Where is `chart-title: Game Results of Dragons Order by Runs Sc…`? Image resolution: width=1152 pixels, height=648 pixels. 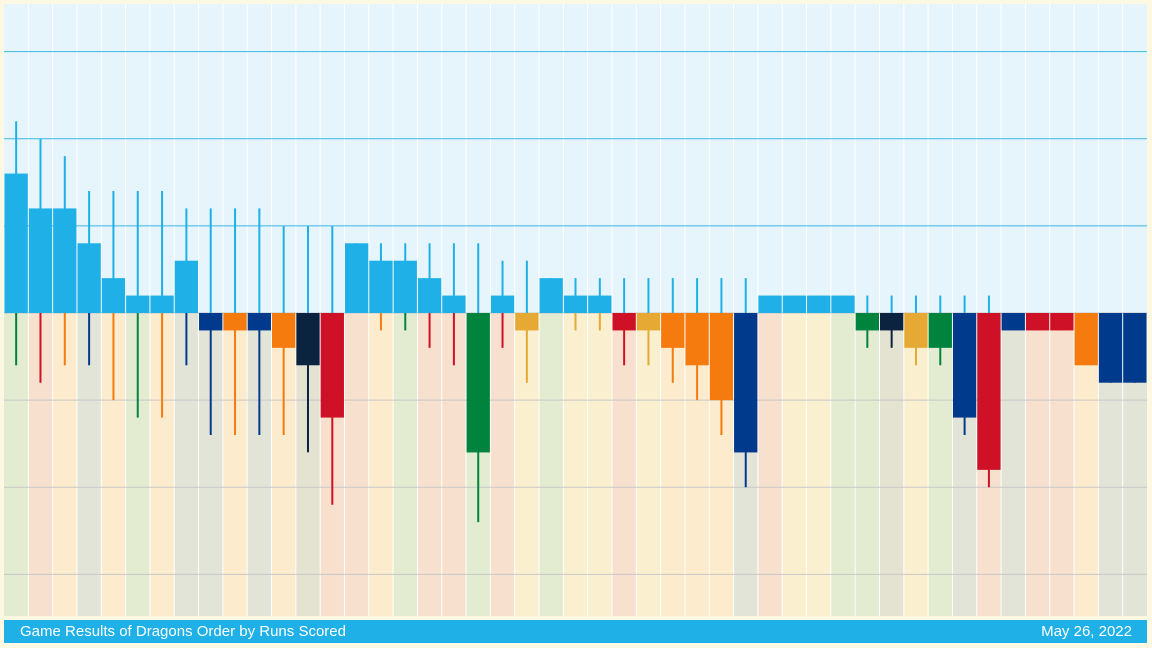
chart-title: Game Results of Dragons Order by Runs Sc… is located at coordinates (183, 631).